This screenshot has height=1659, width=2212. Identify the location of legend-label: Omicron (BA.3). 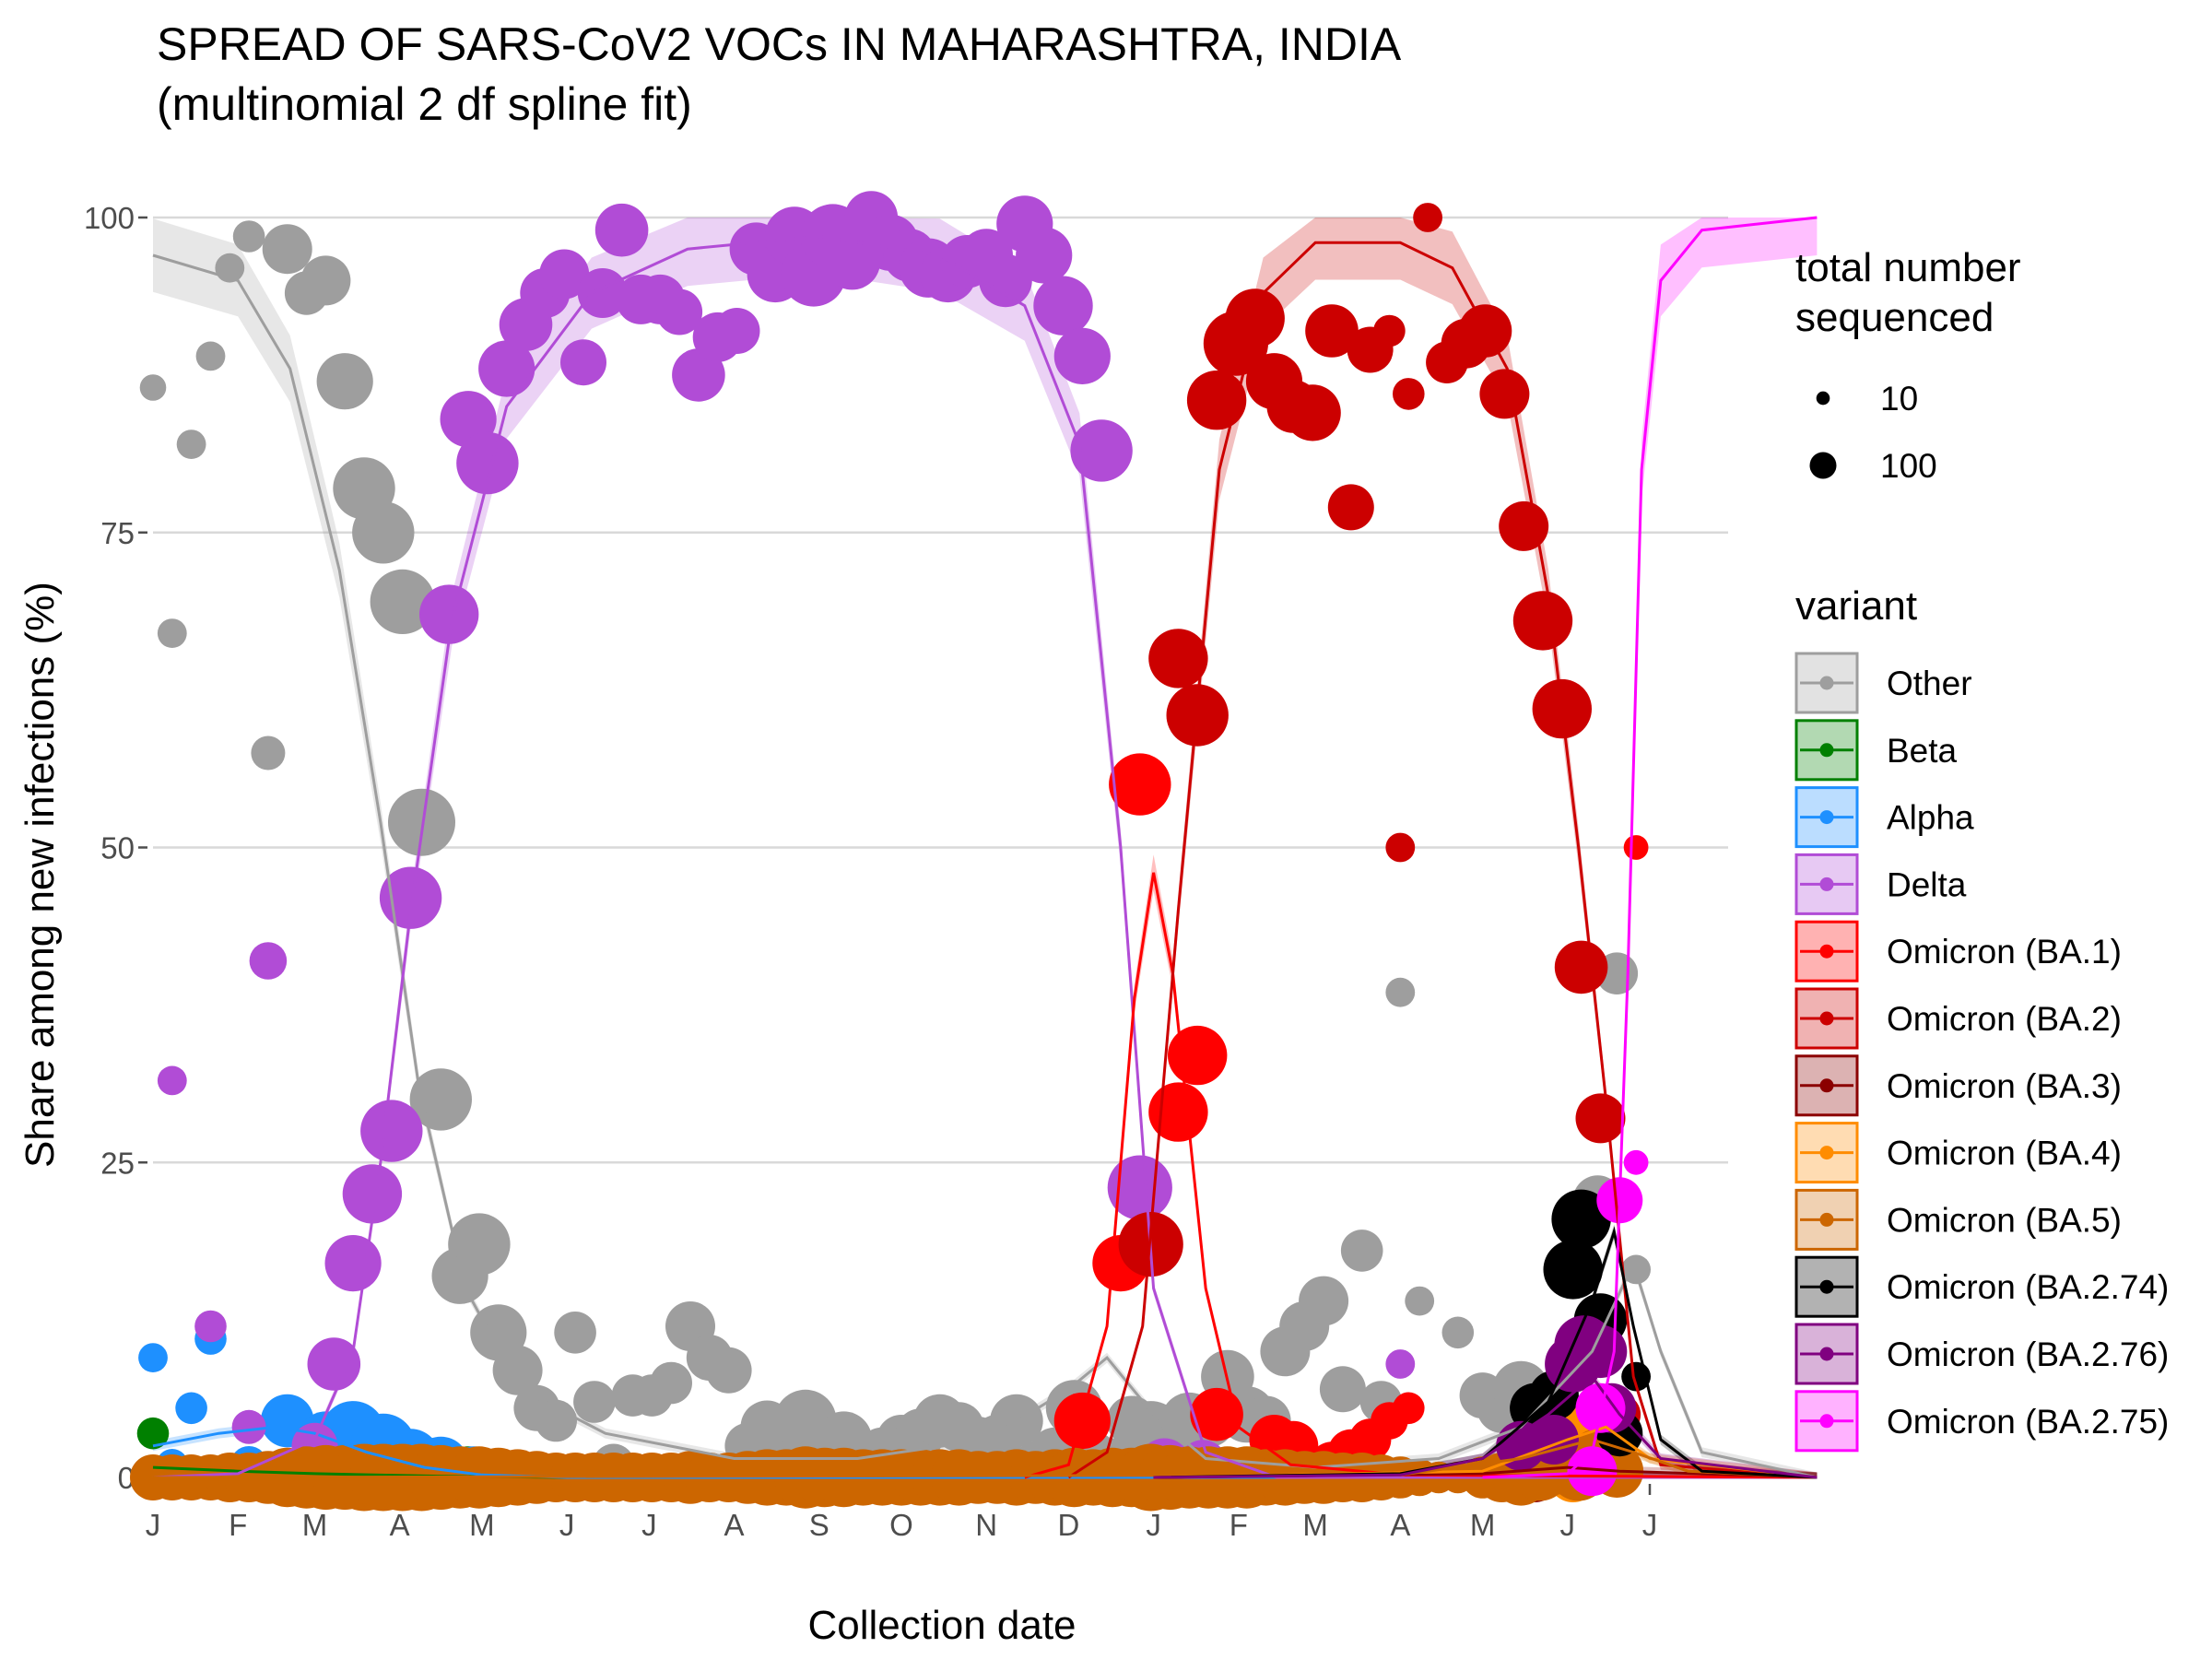
(2004, 1086).